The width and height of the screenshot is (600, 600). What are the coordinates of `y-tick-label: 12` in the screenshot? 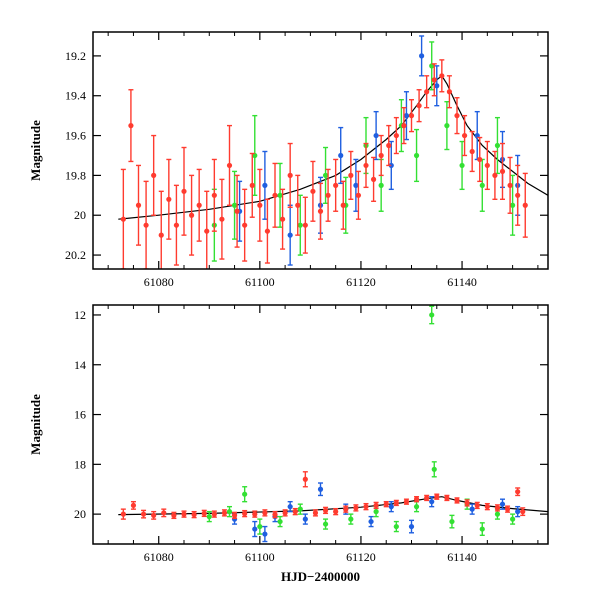 It's located at (80, 315).